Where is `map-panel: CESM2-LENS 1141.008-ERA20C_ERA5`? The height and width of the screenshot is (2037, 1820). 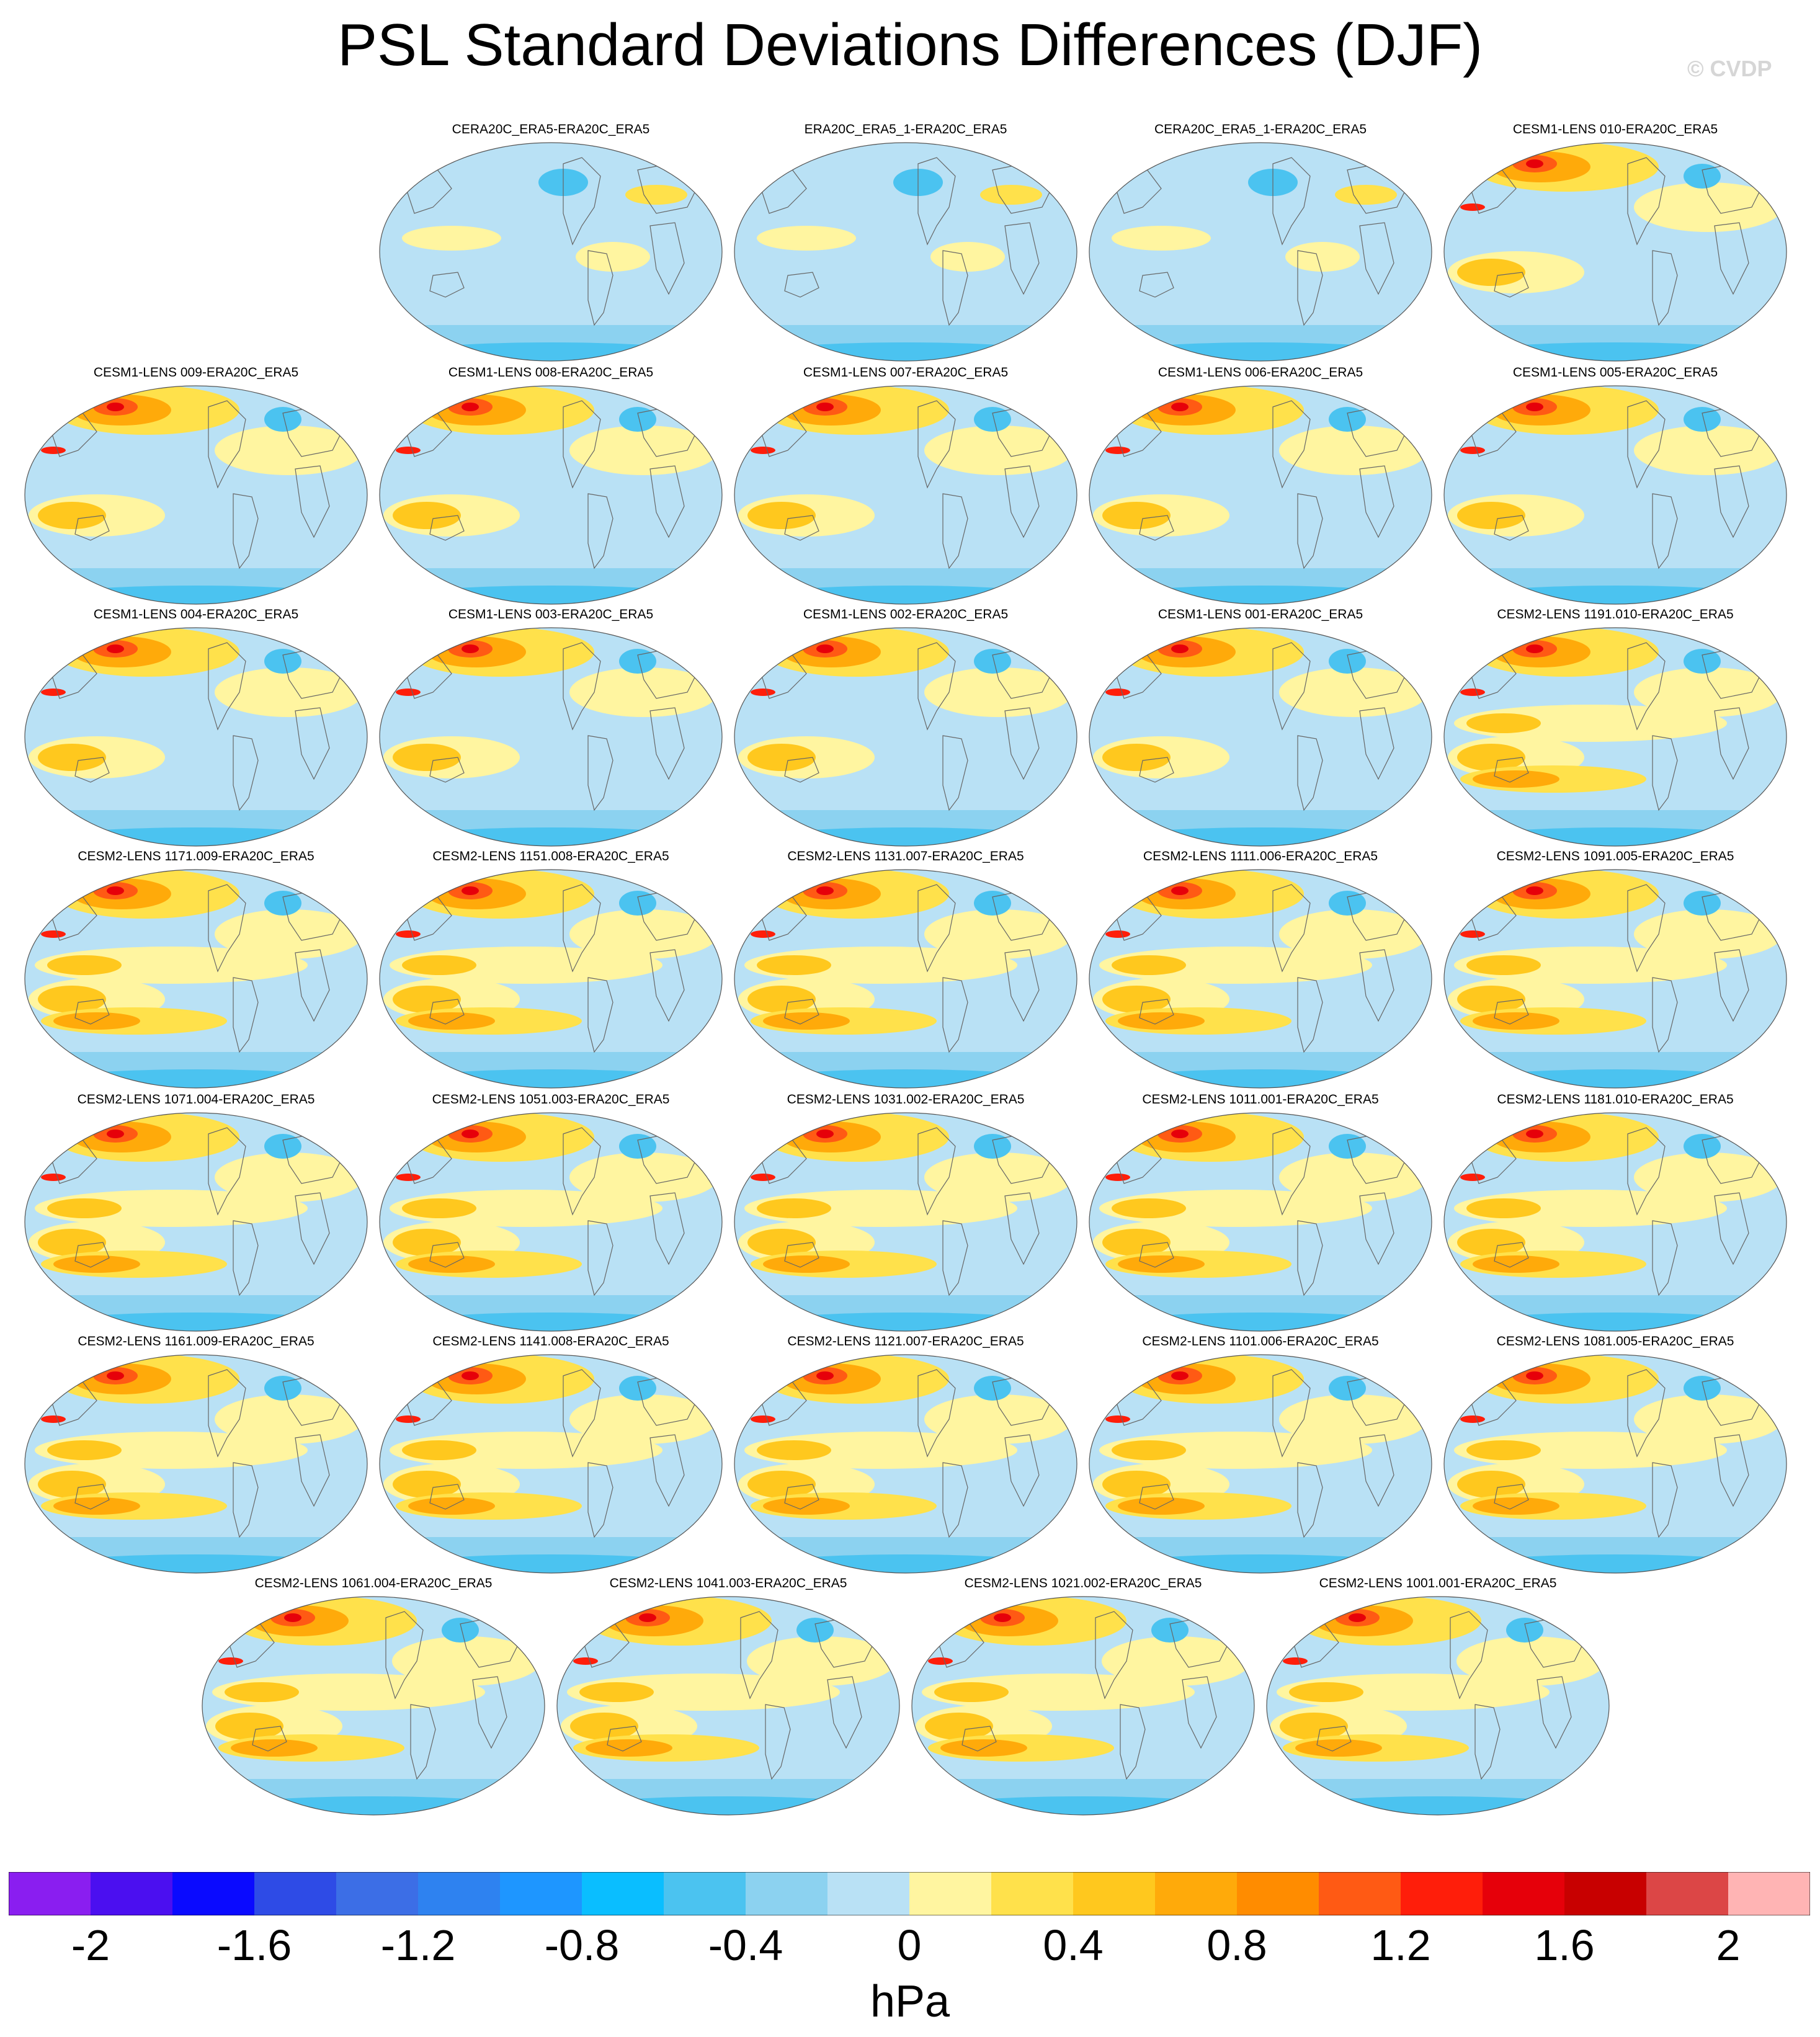 map-panel: CESM2-LENS 1141.008-ERA20C_ERA5 is located at coordinates (551, 1455).